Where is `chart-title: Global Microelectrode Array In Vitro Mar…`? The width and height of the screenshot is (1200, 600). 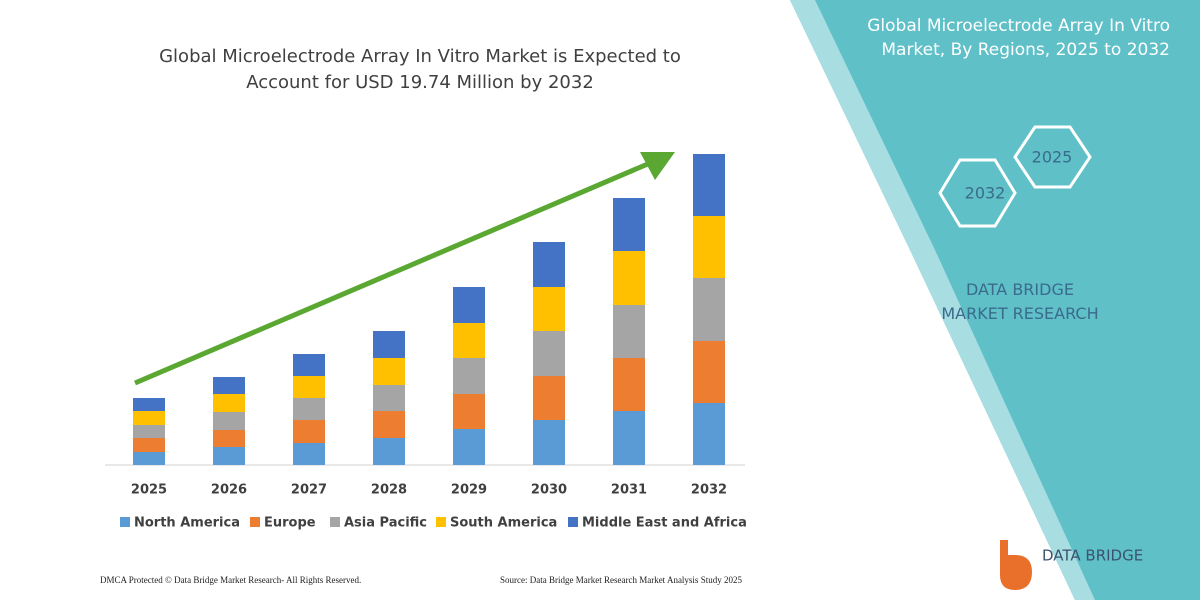
chart-title: Global Microelectrode Array In Vitro Mar… is located at coordinates (420, 69).